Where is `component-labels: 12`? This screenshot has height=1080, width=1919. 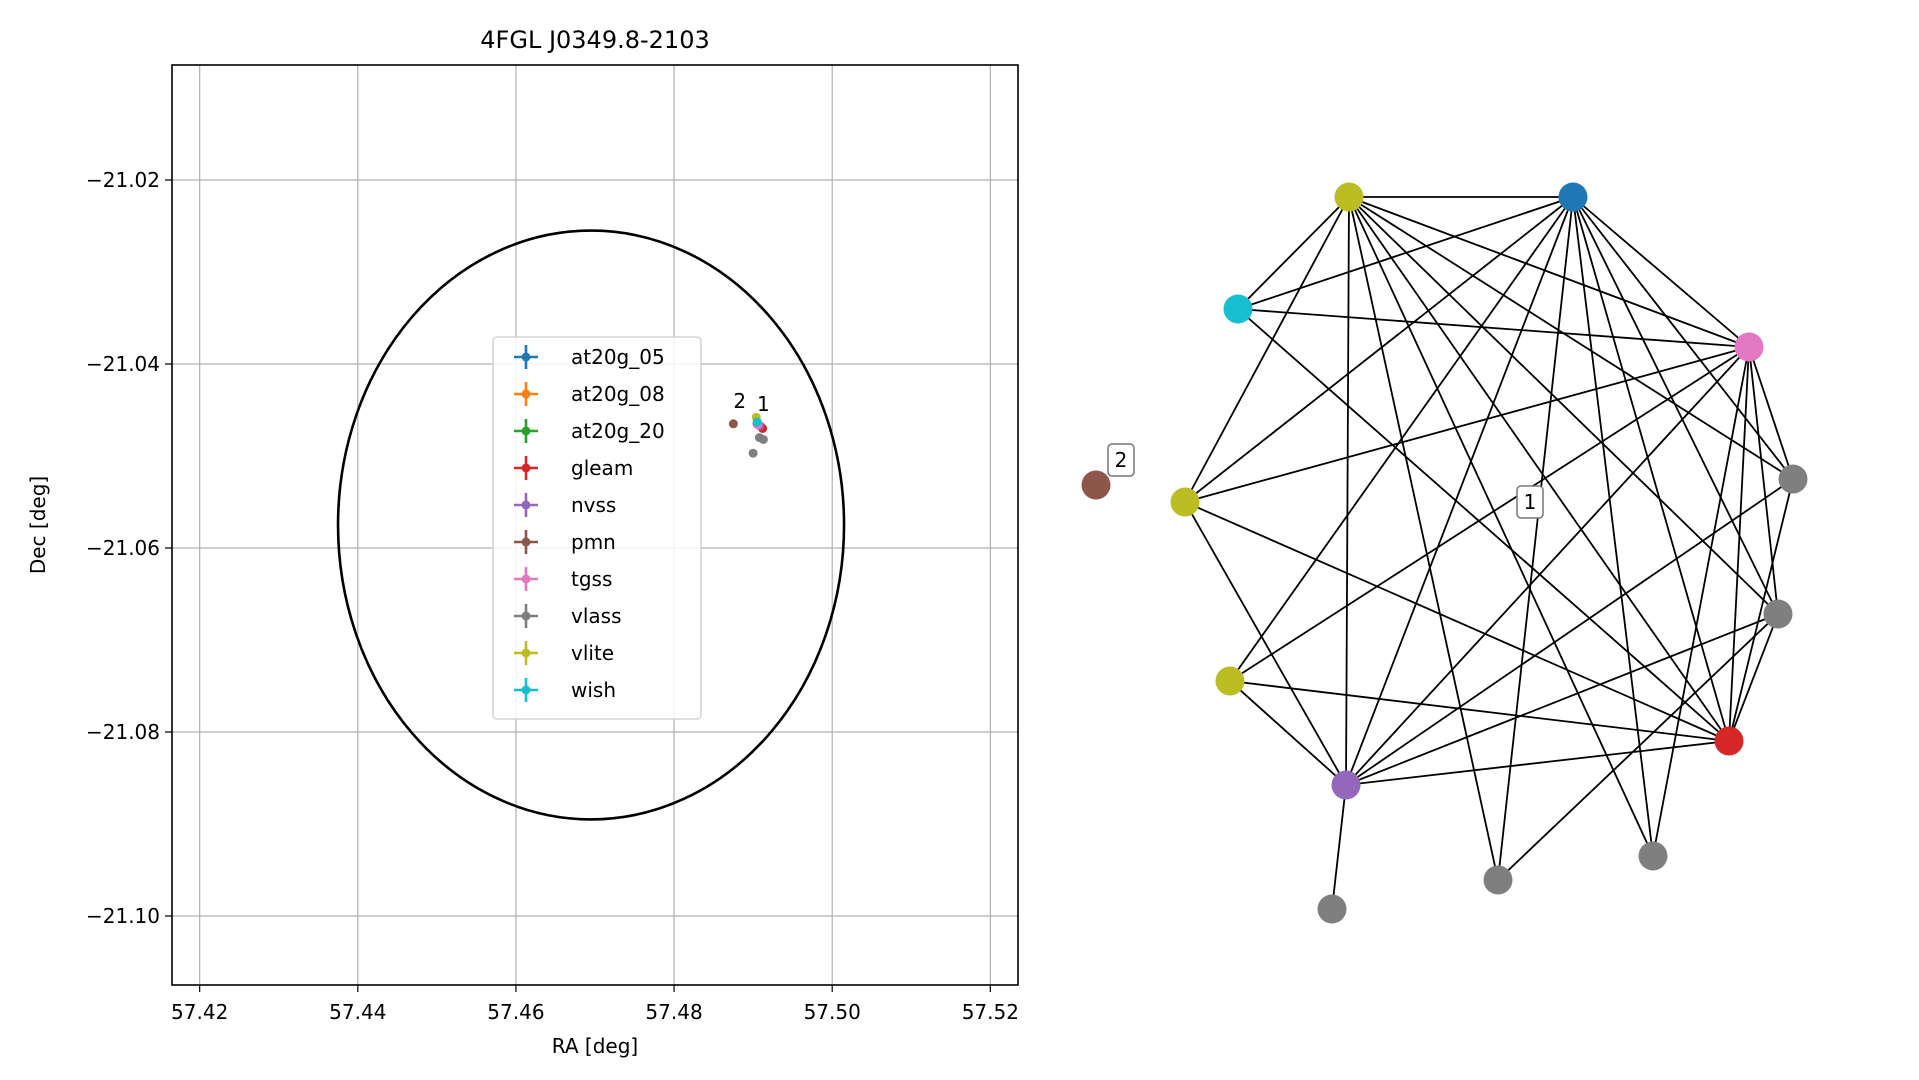
component-labels: 12 is located at coordinates (1325, 481).